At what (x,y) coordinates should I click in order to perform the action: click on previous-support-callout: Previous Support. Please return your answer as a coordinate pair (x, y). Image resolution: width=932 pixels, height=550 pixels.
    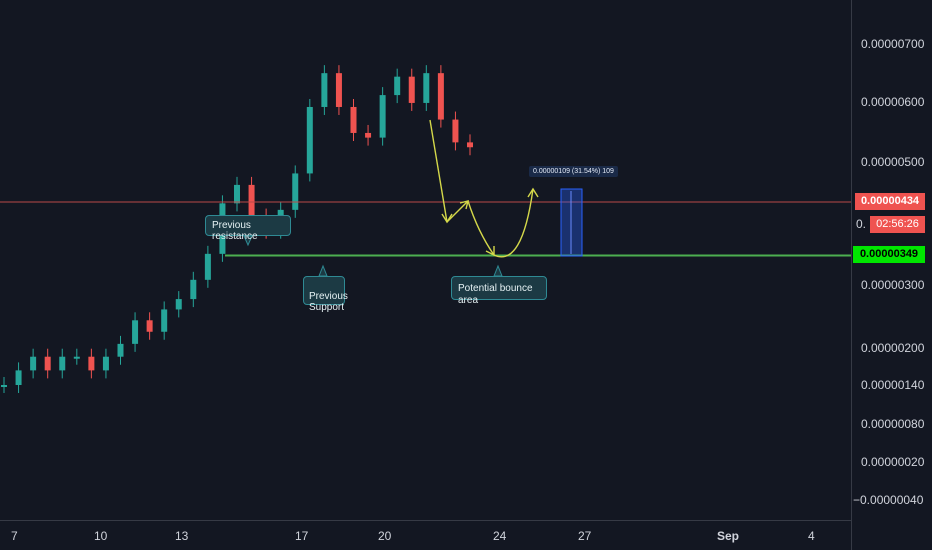
    Looking at the image, I should click on (325, 294).